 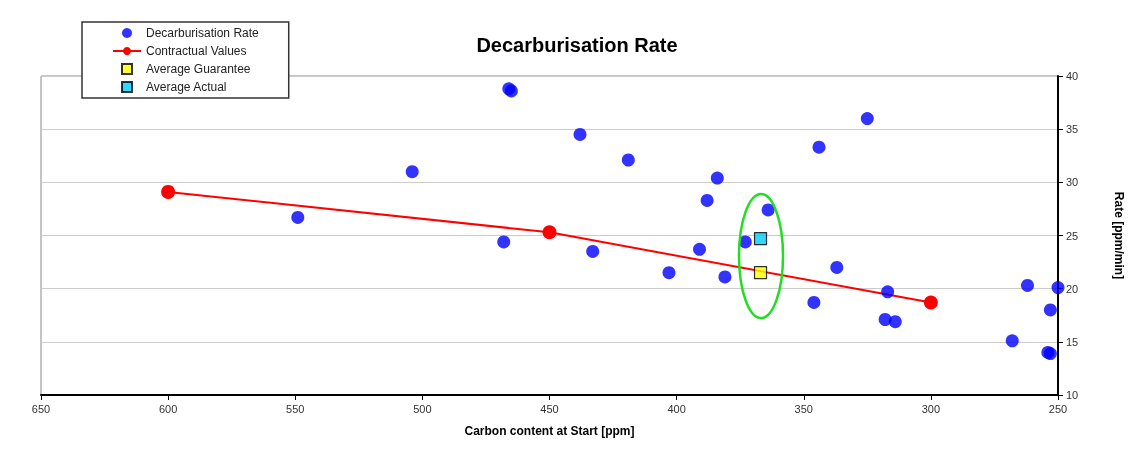 What do you see at coordinates (422, 408) in the screenshot?
I see `x-tick-label: 500` at bounding box center [422, 408].